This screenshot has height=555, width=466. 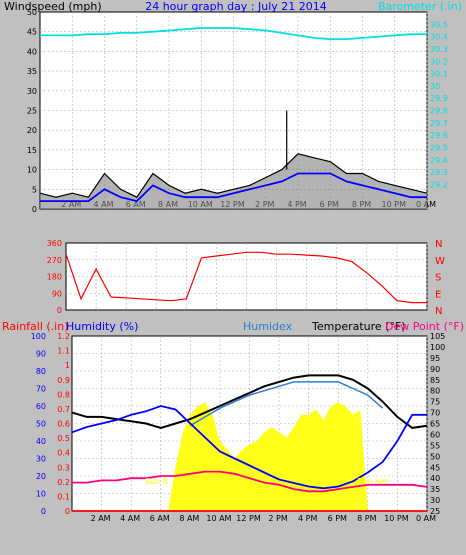 I want to click on barometer-line, so click(x=233, y=33).